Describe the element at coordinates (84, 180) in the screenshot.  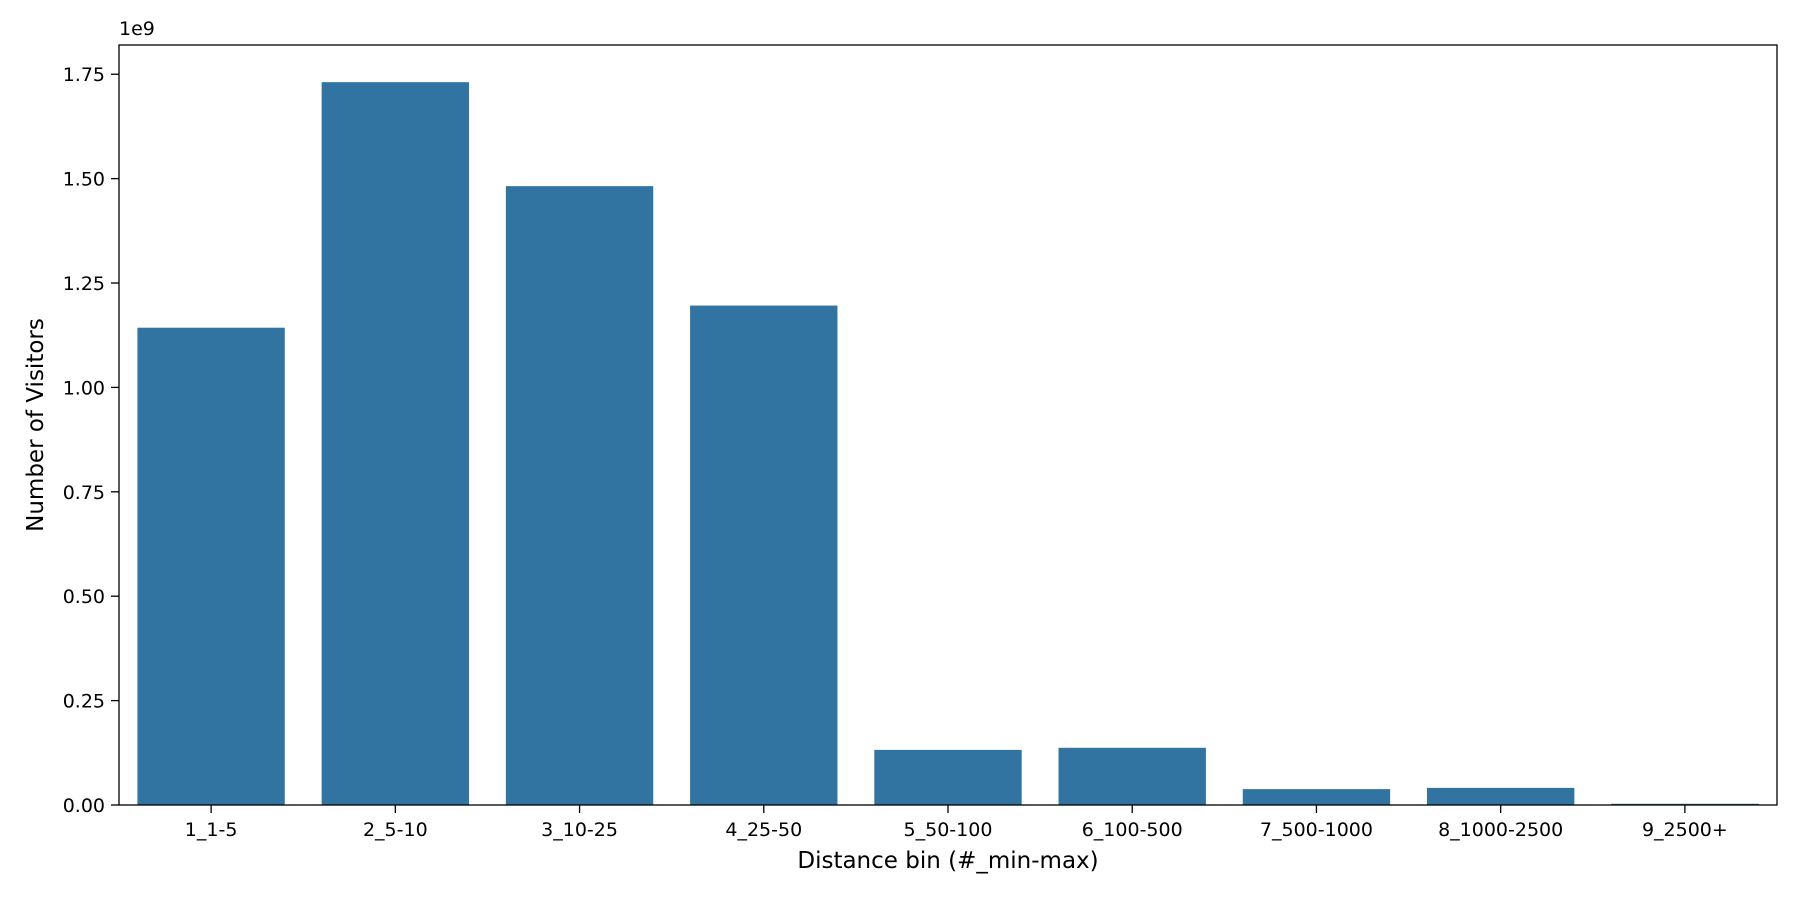
I see `y-tick-label: 1.50` at that location.